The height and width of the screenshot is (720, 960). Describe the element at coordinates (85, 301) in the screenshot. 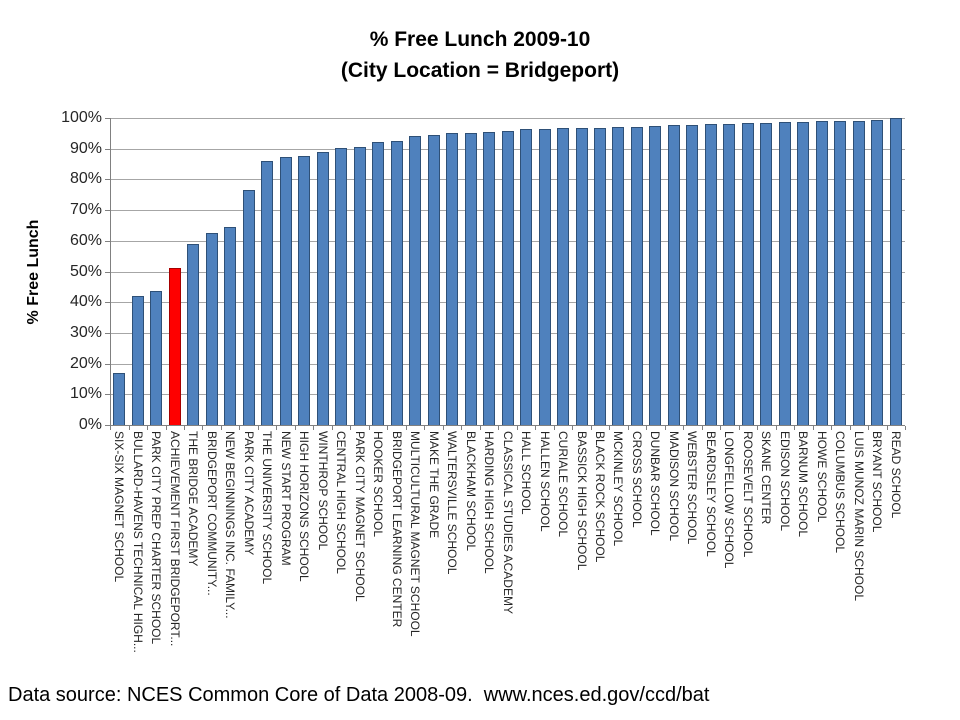

I see `y-axis-tick-label: 40%` at that location.